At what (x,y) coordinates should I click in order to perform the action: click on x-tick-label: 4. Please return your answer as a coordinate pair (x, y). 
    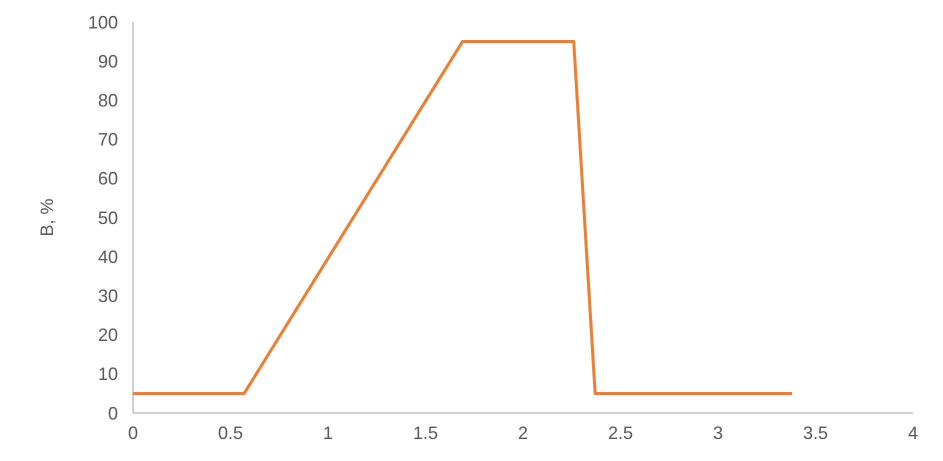
    Looking at the image, I should click on (913, 433).